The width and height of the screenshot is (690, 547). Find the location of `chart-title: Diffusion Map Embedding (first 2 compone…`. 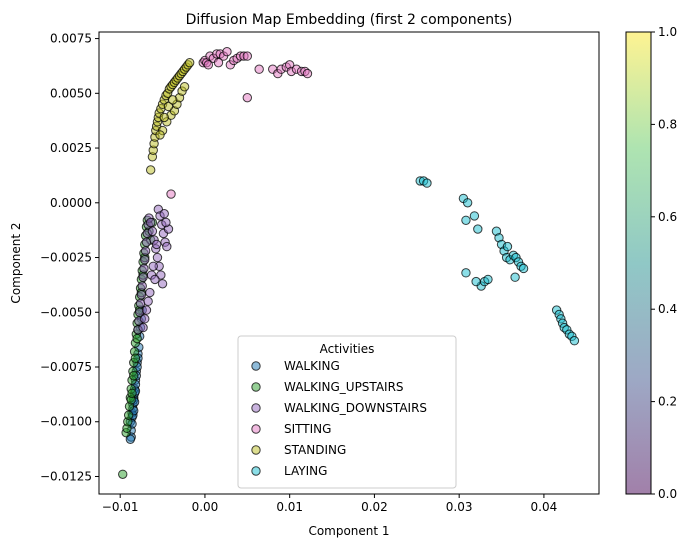

chart-title: Diffusion Map Embedding (first 2 compone… is located at coordinates (349, 20).